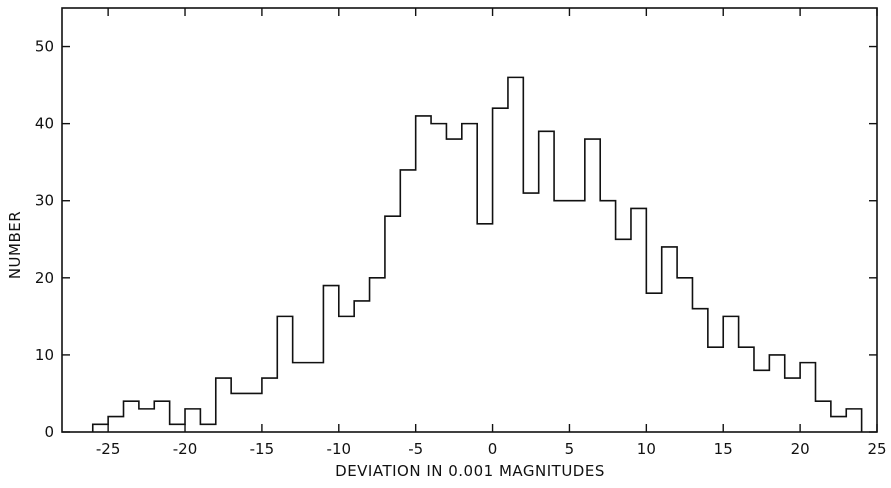 This screenshot has height=488, width=891. Describe the element at coordinates (800, 449) in the screenshot. I see `x-tick-label: 20` at that location.